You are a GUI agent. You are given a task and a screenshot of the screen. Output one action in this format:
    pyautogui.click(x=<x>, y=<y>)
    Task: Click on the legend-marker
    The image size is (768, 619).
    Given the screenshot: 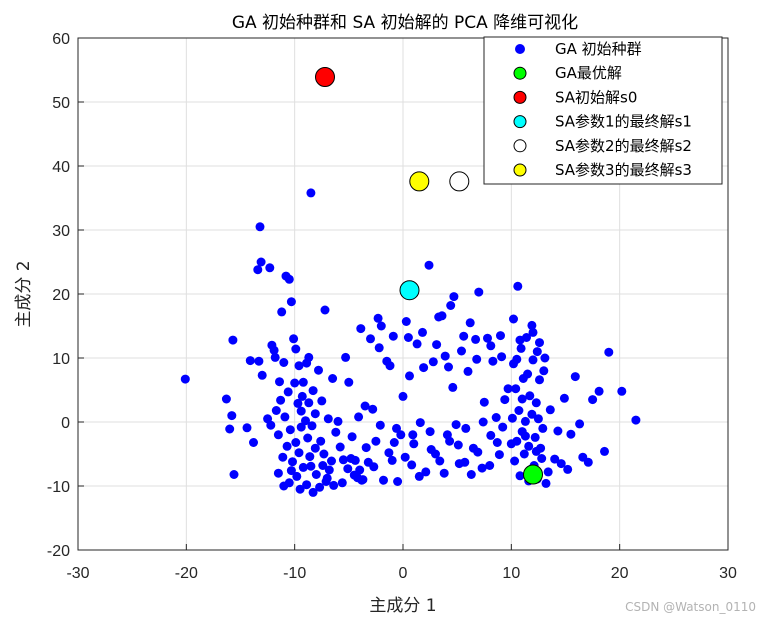 What is the action you would take?
    pyautogui.click(x=520, y=170)
    